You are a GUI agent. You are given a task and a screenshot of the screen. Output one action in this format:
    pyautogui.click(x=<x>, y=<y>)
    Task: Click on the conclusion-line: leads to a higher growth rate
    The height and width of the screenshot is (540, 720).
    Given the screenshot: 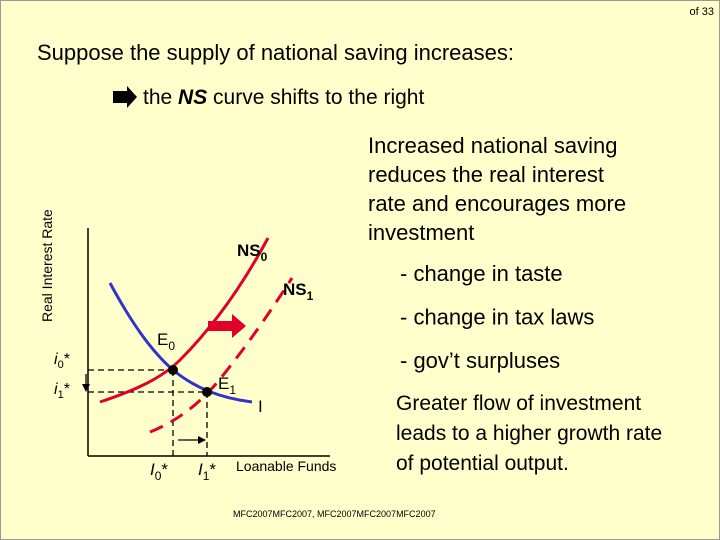 What is the action you would take?
    pyautogui.click(x=529, y=433)
    